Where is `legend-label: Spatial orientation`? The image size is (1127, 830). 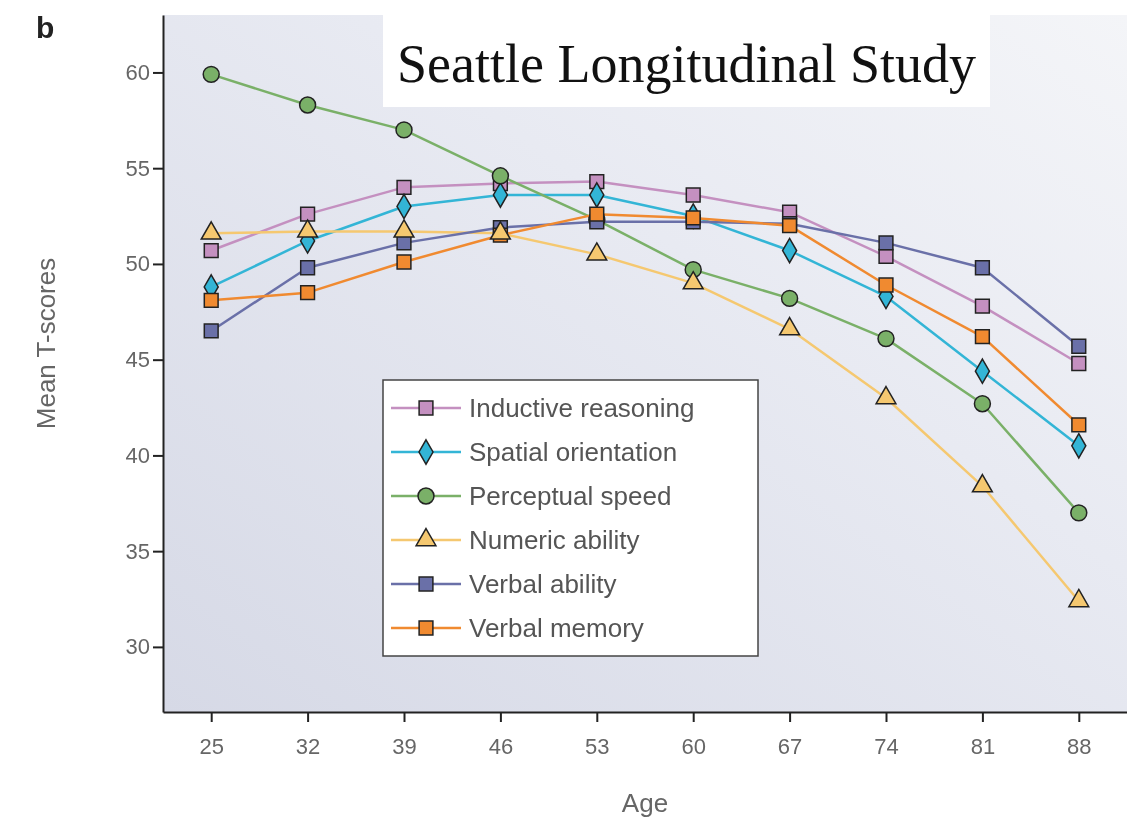
legend-label: Spatial orientation is located at coordinates (573, 452).